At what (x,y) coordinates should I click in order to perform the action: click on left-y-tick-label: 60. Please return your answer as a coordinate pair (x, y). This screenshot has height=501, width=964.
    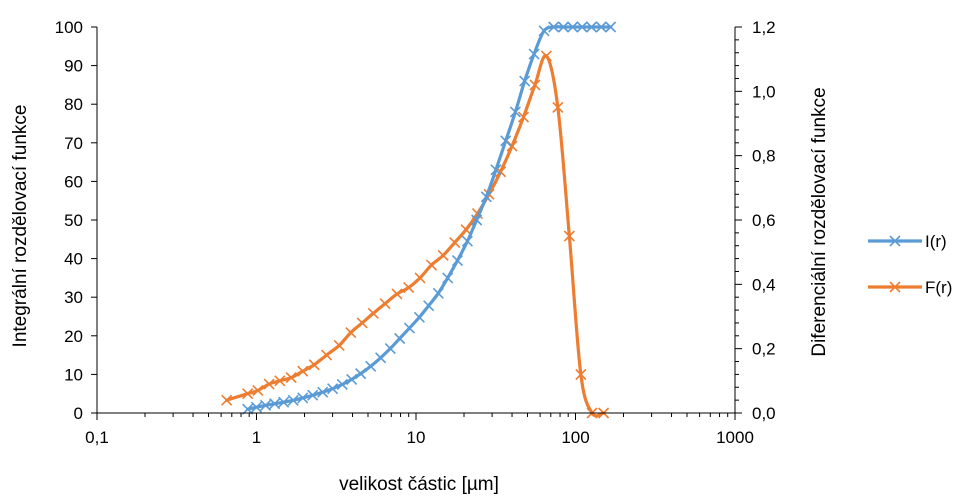
    Looking at the image, I should click on (73, 181).